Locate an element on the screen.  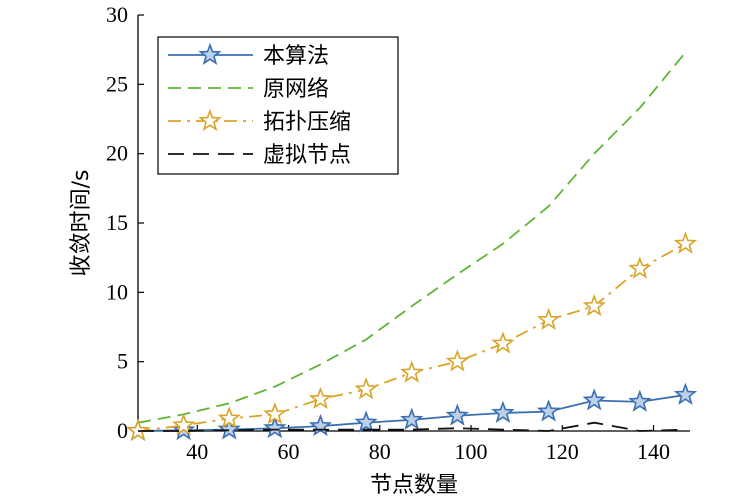
x-tick-label: 60 is located at coordinates (289, 451).